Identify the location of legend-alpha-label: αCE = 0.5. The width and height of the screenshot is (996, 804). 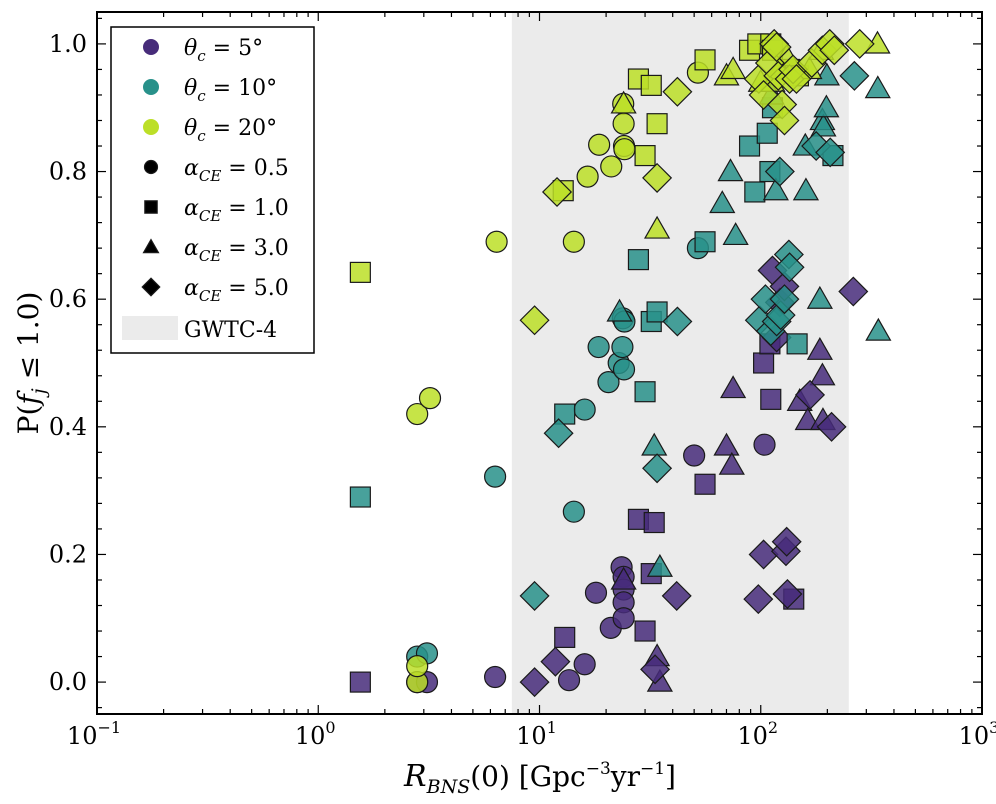
(236, 170).